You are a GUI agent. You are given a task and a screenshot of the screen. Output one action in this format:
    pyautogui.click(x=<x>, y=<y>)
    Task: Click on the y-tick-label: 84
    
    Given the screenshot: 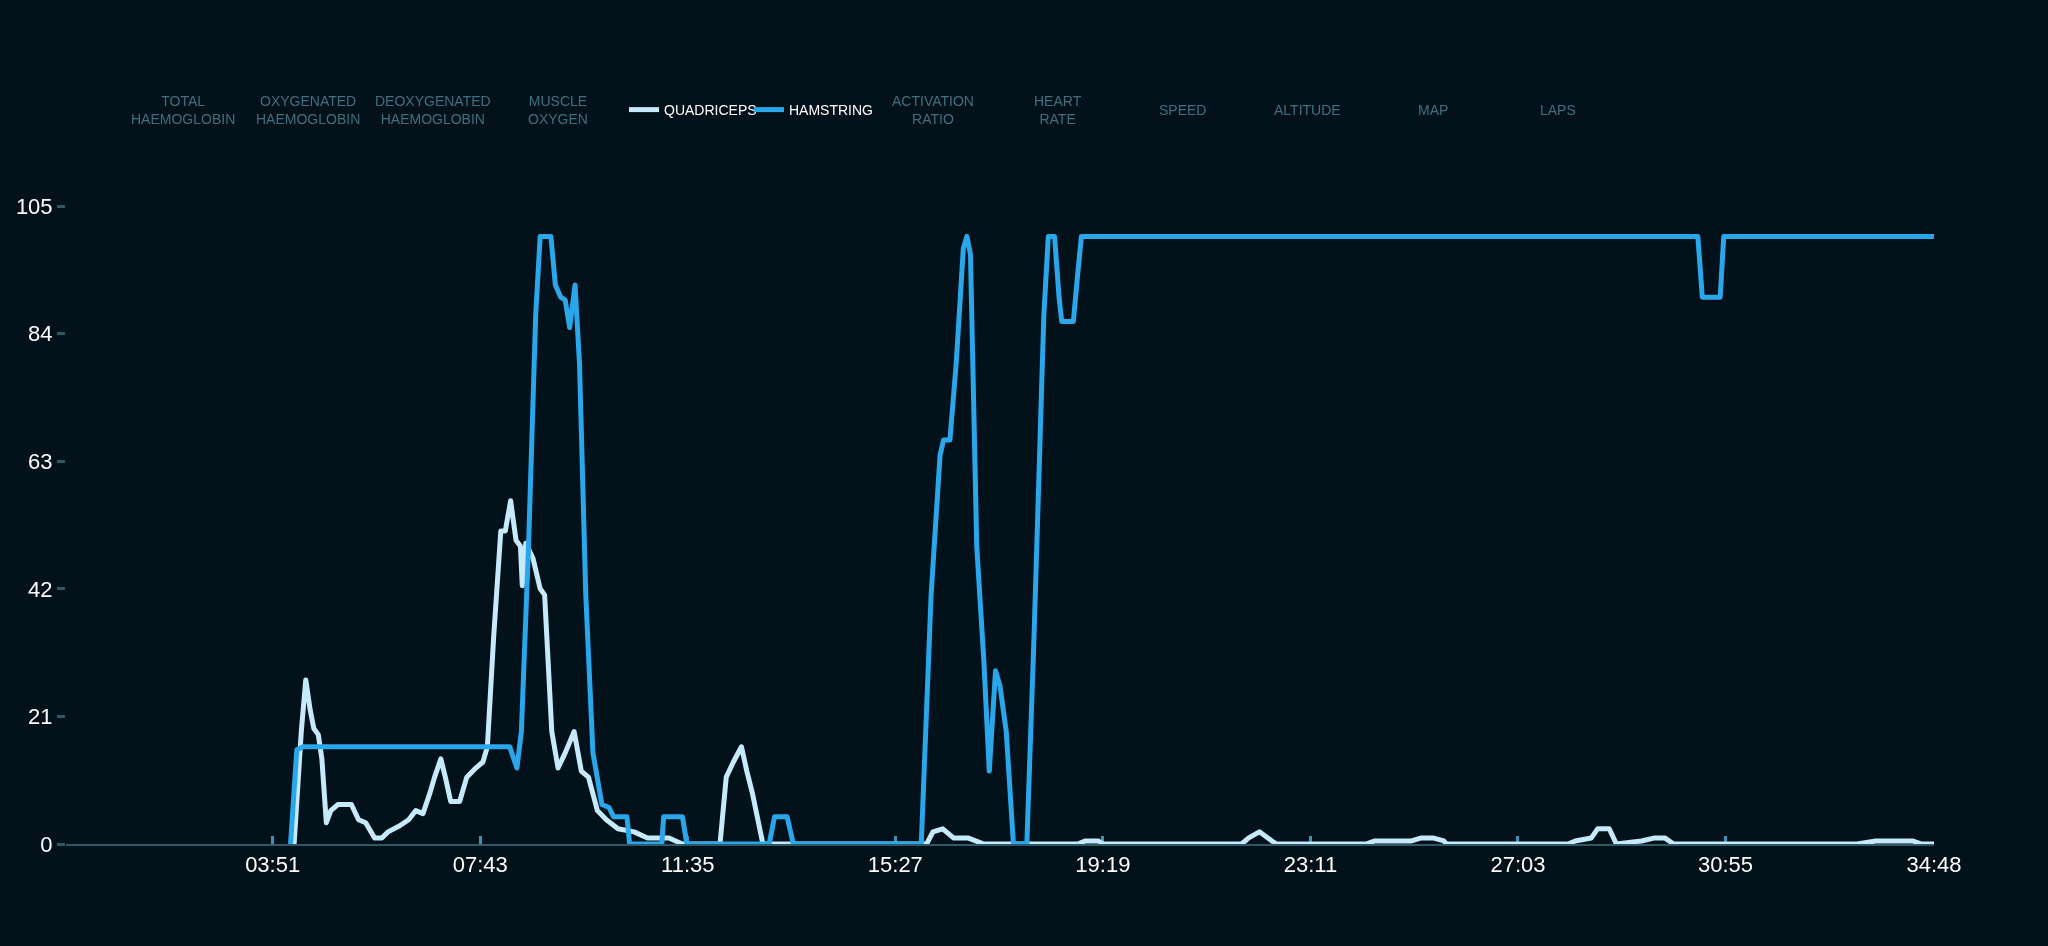 What is the action you would take?
    pyautogui.click(x=40, y=334)
    